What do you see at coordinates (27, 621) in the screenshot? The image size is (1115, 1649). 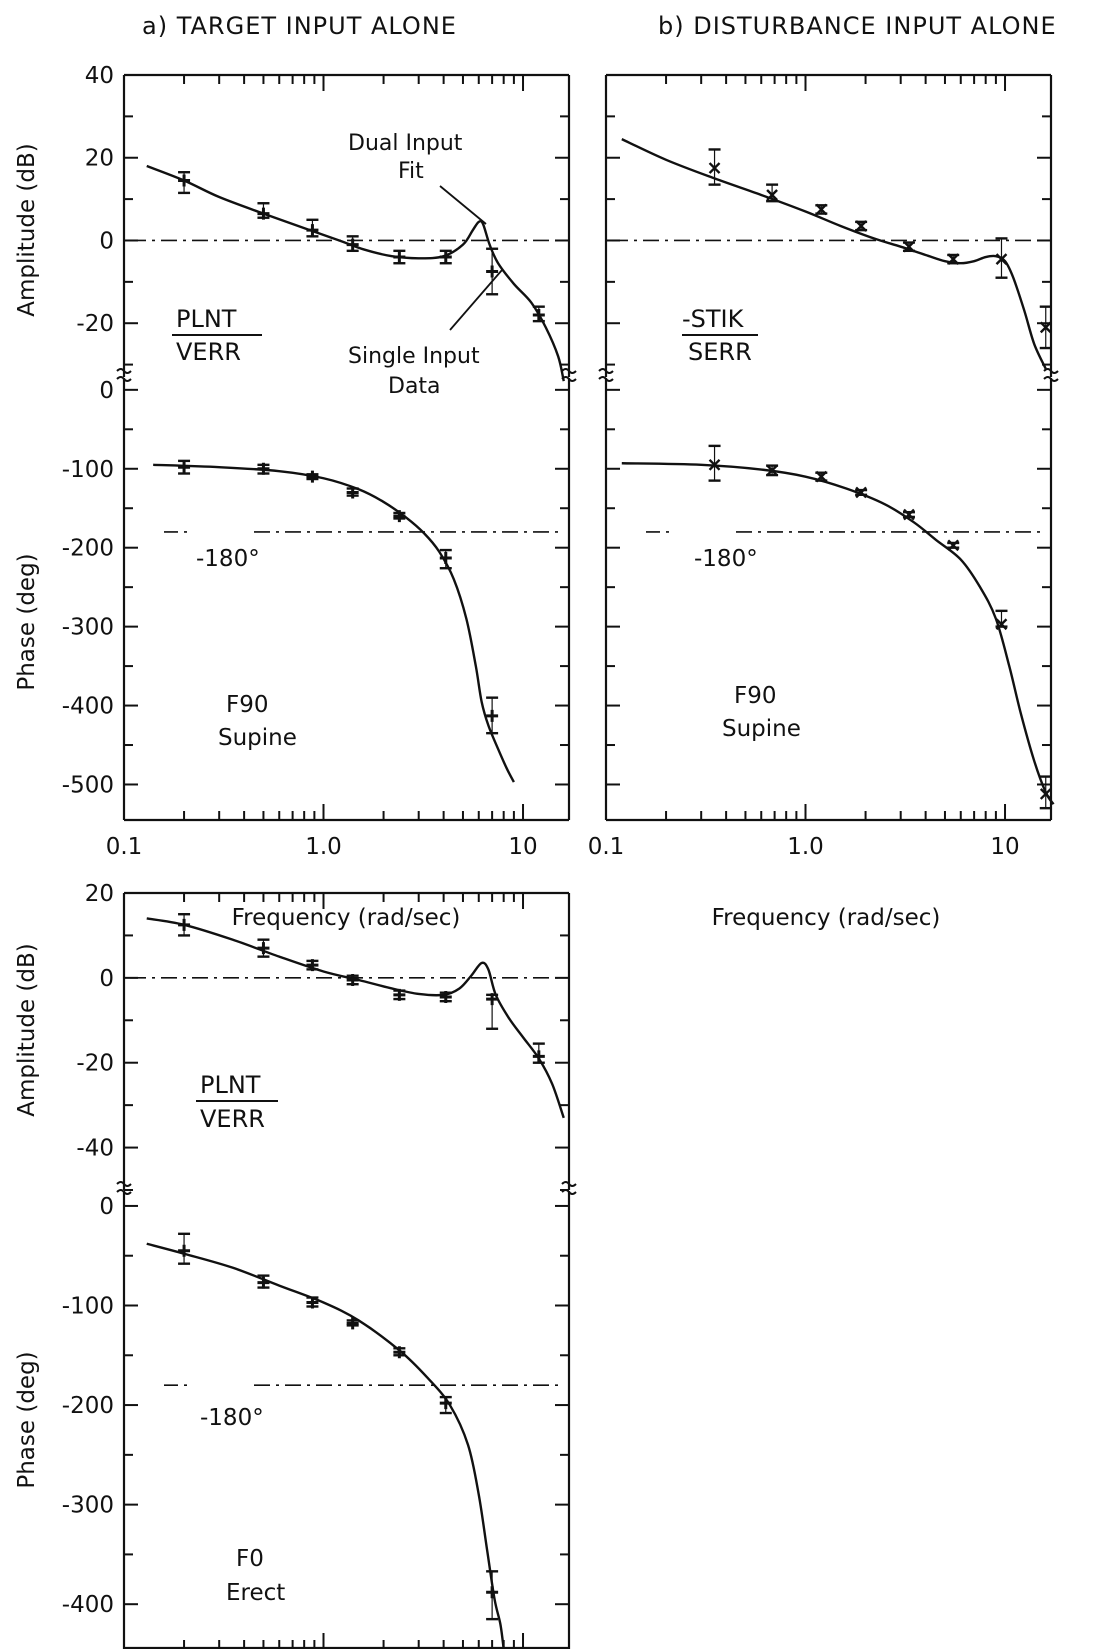 I see `y-axis-label-a-phase: Phase (deg)` at bounding box center [27, 621].